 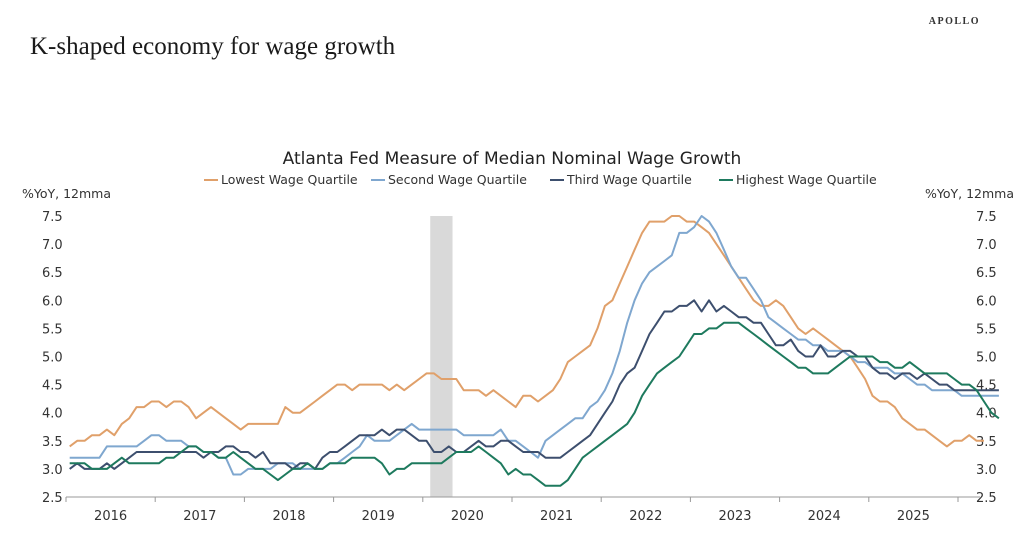 I want to click on brand-logo: APOLLO, so click(x=954, y=21).